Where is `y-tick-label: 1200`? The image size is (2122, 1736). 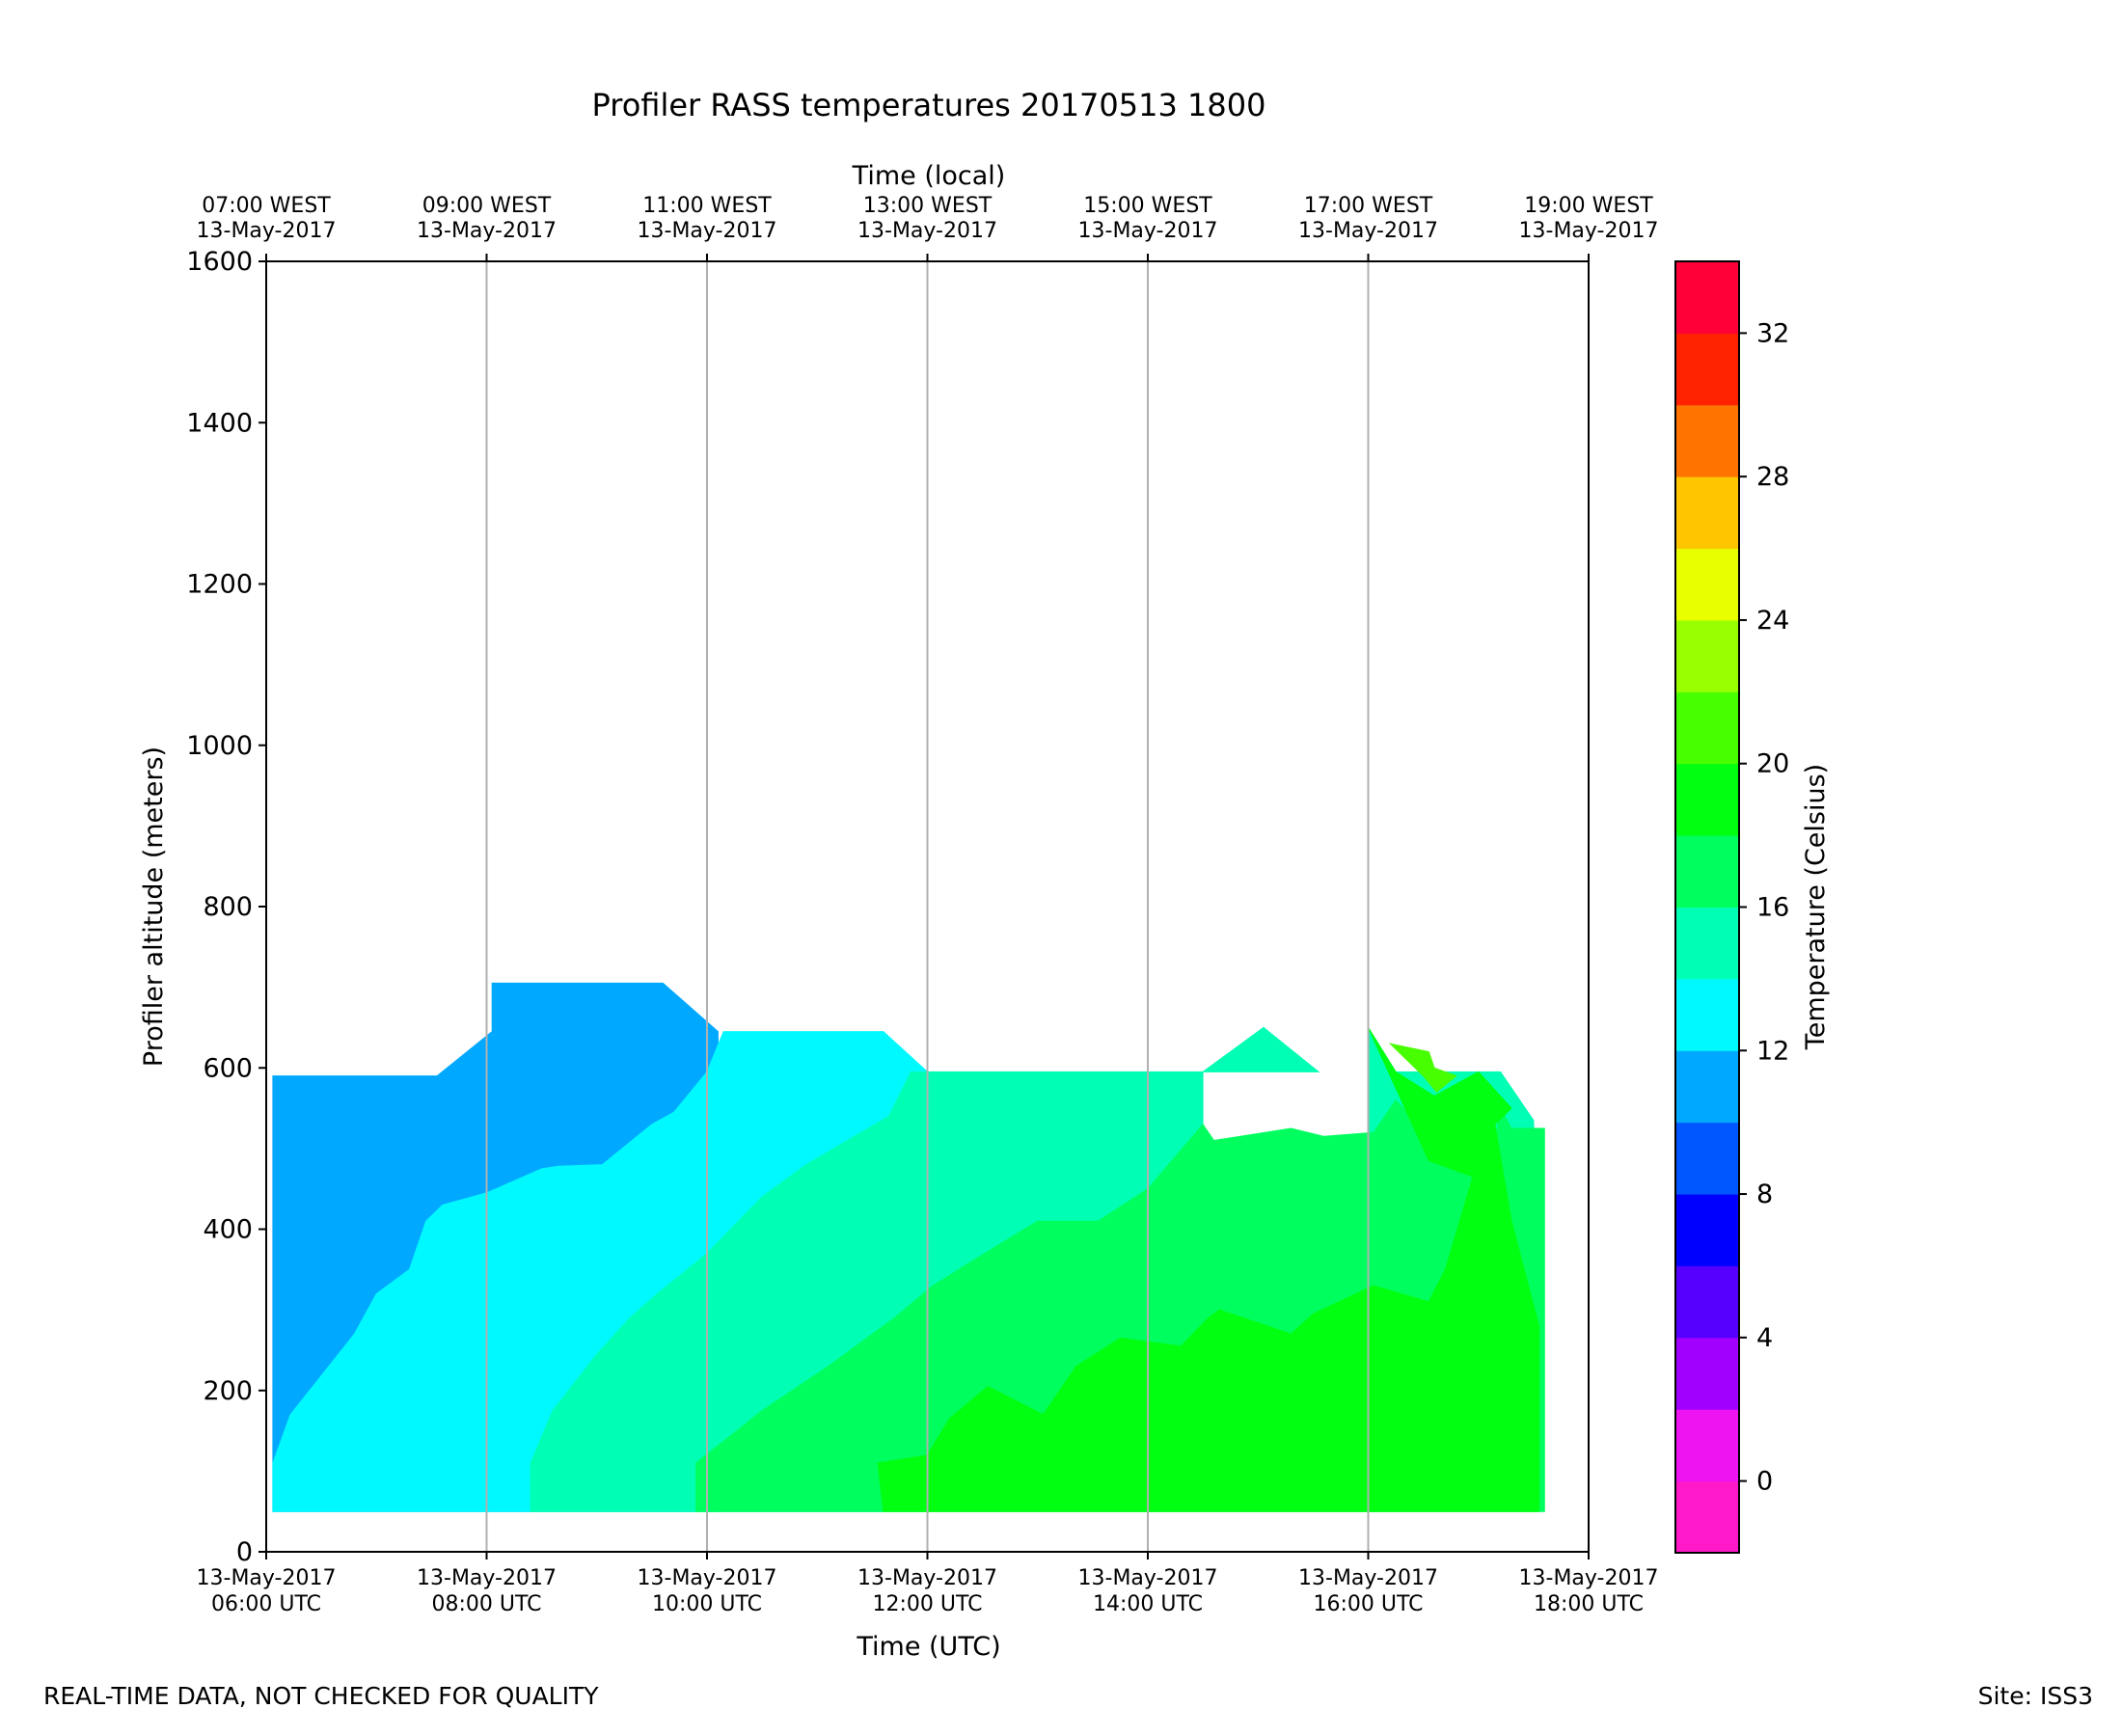 y-tick-label: 1200 is located at coordinates (220, 585).